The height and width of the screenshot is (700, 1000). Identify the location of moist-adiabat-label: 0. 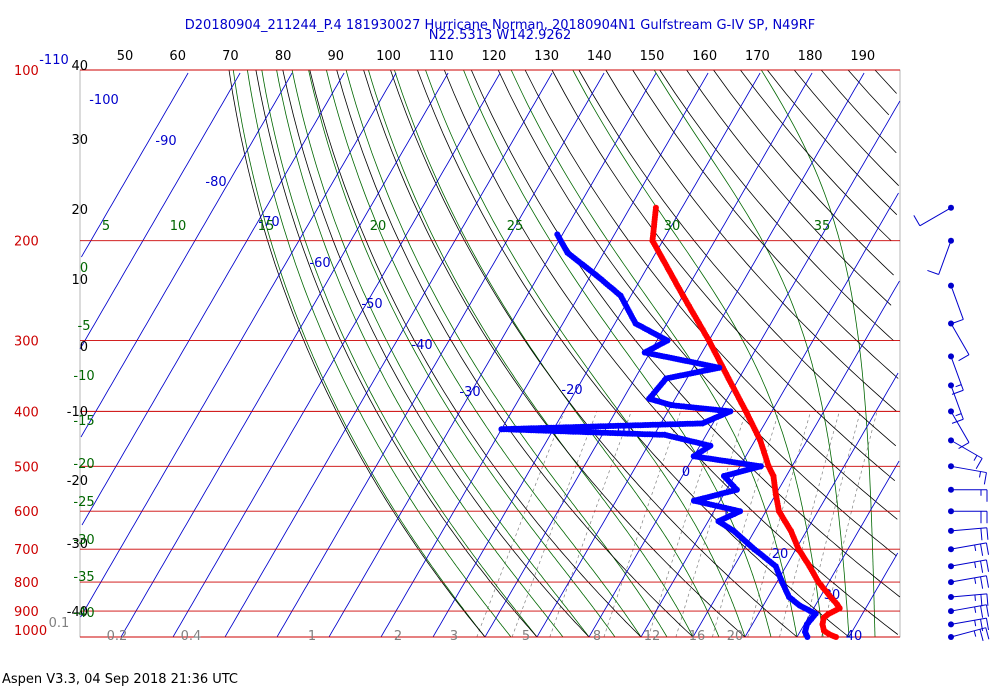
(84, 268).